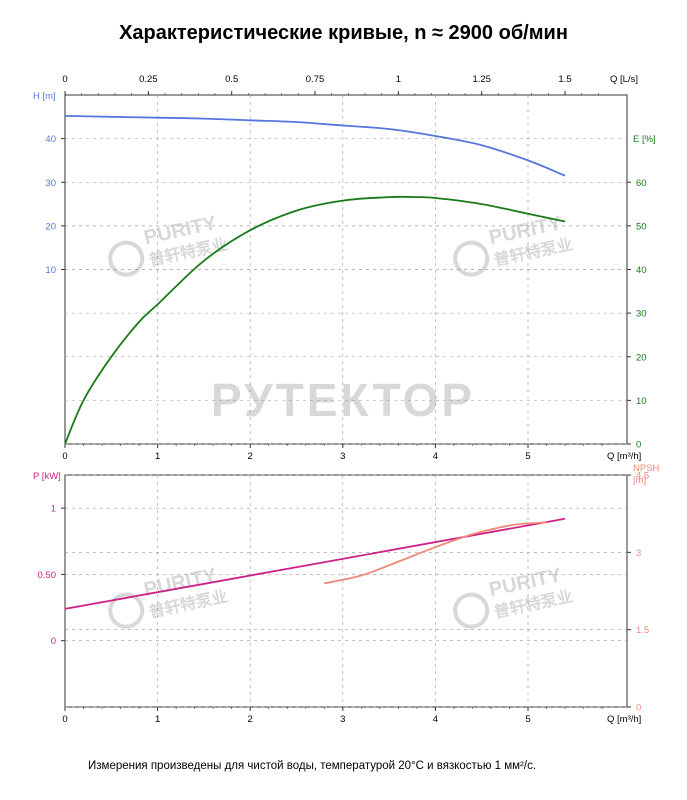 Image resolution: width=687 pixels, height=800 pixels. I want to click on x-top-tick-label: 0.75, so click(315, 79).